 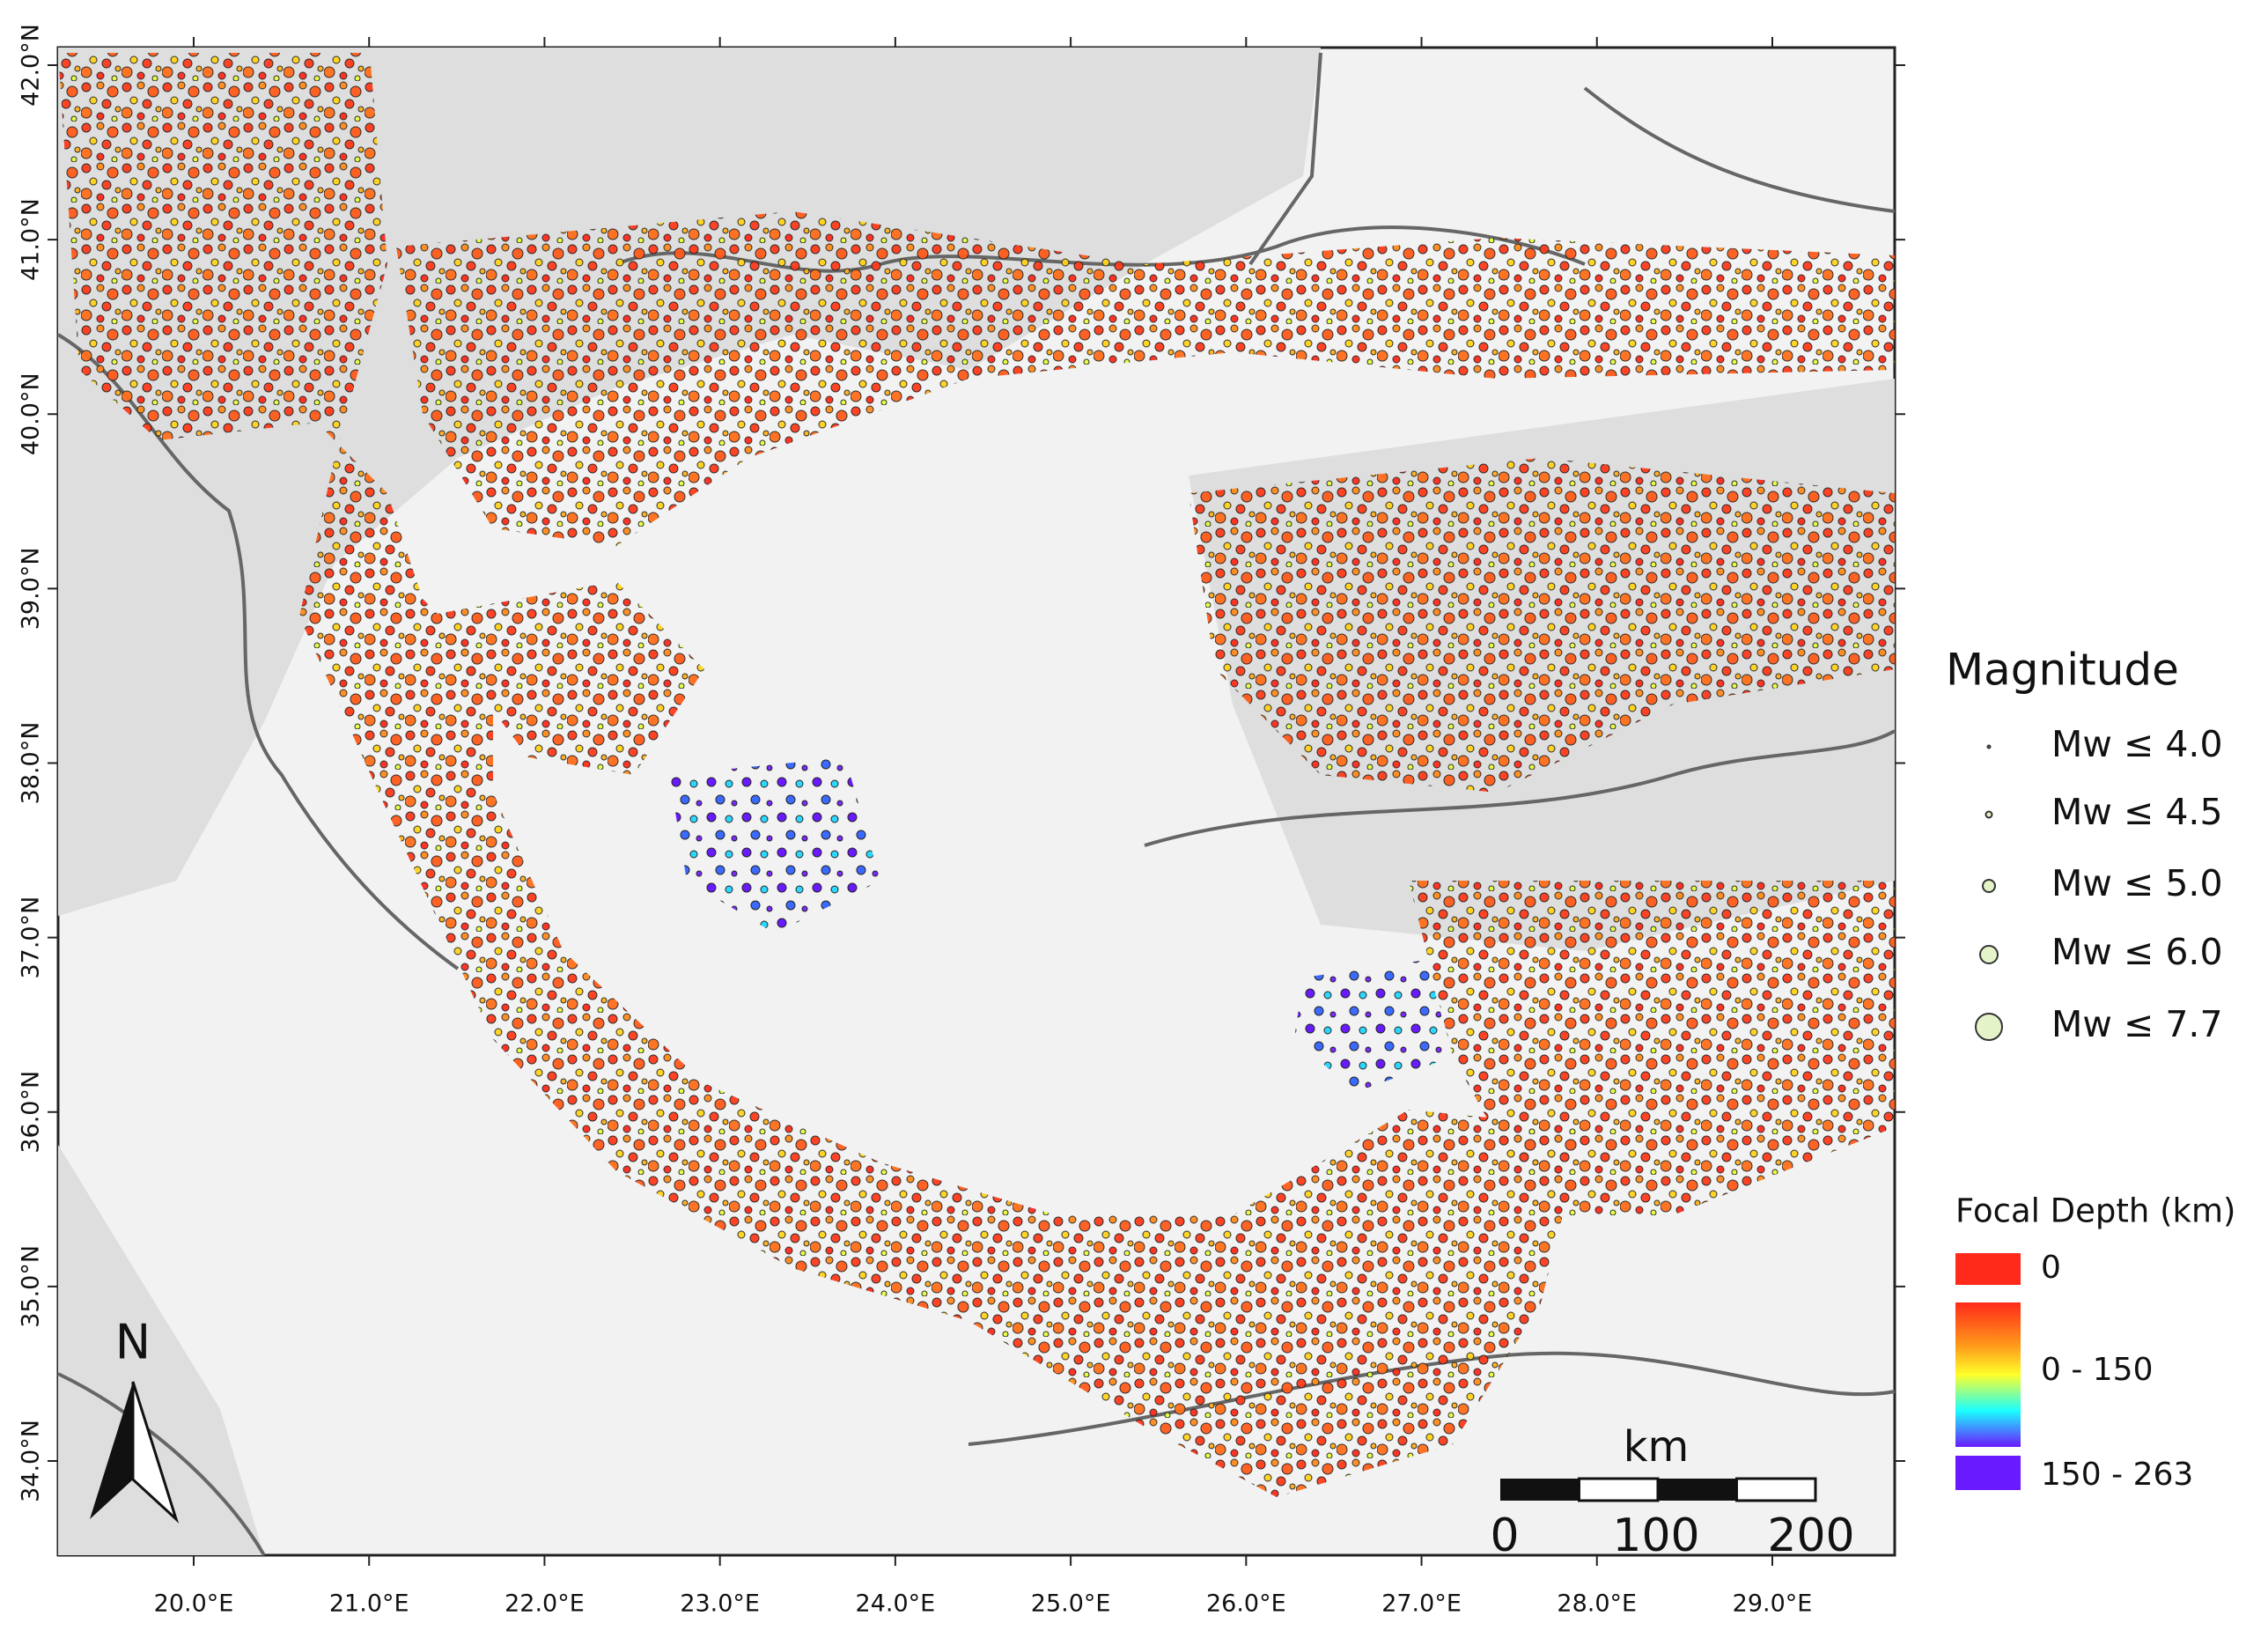 I want to click on lon-label: 21.0°E, so click(x=369, y=1604).